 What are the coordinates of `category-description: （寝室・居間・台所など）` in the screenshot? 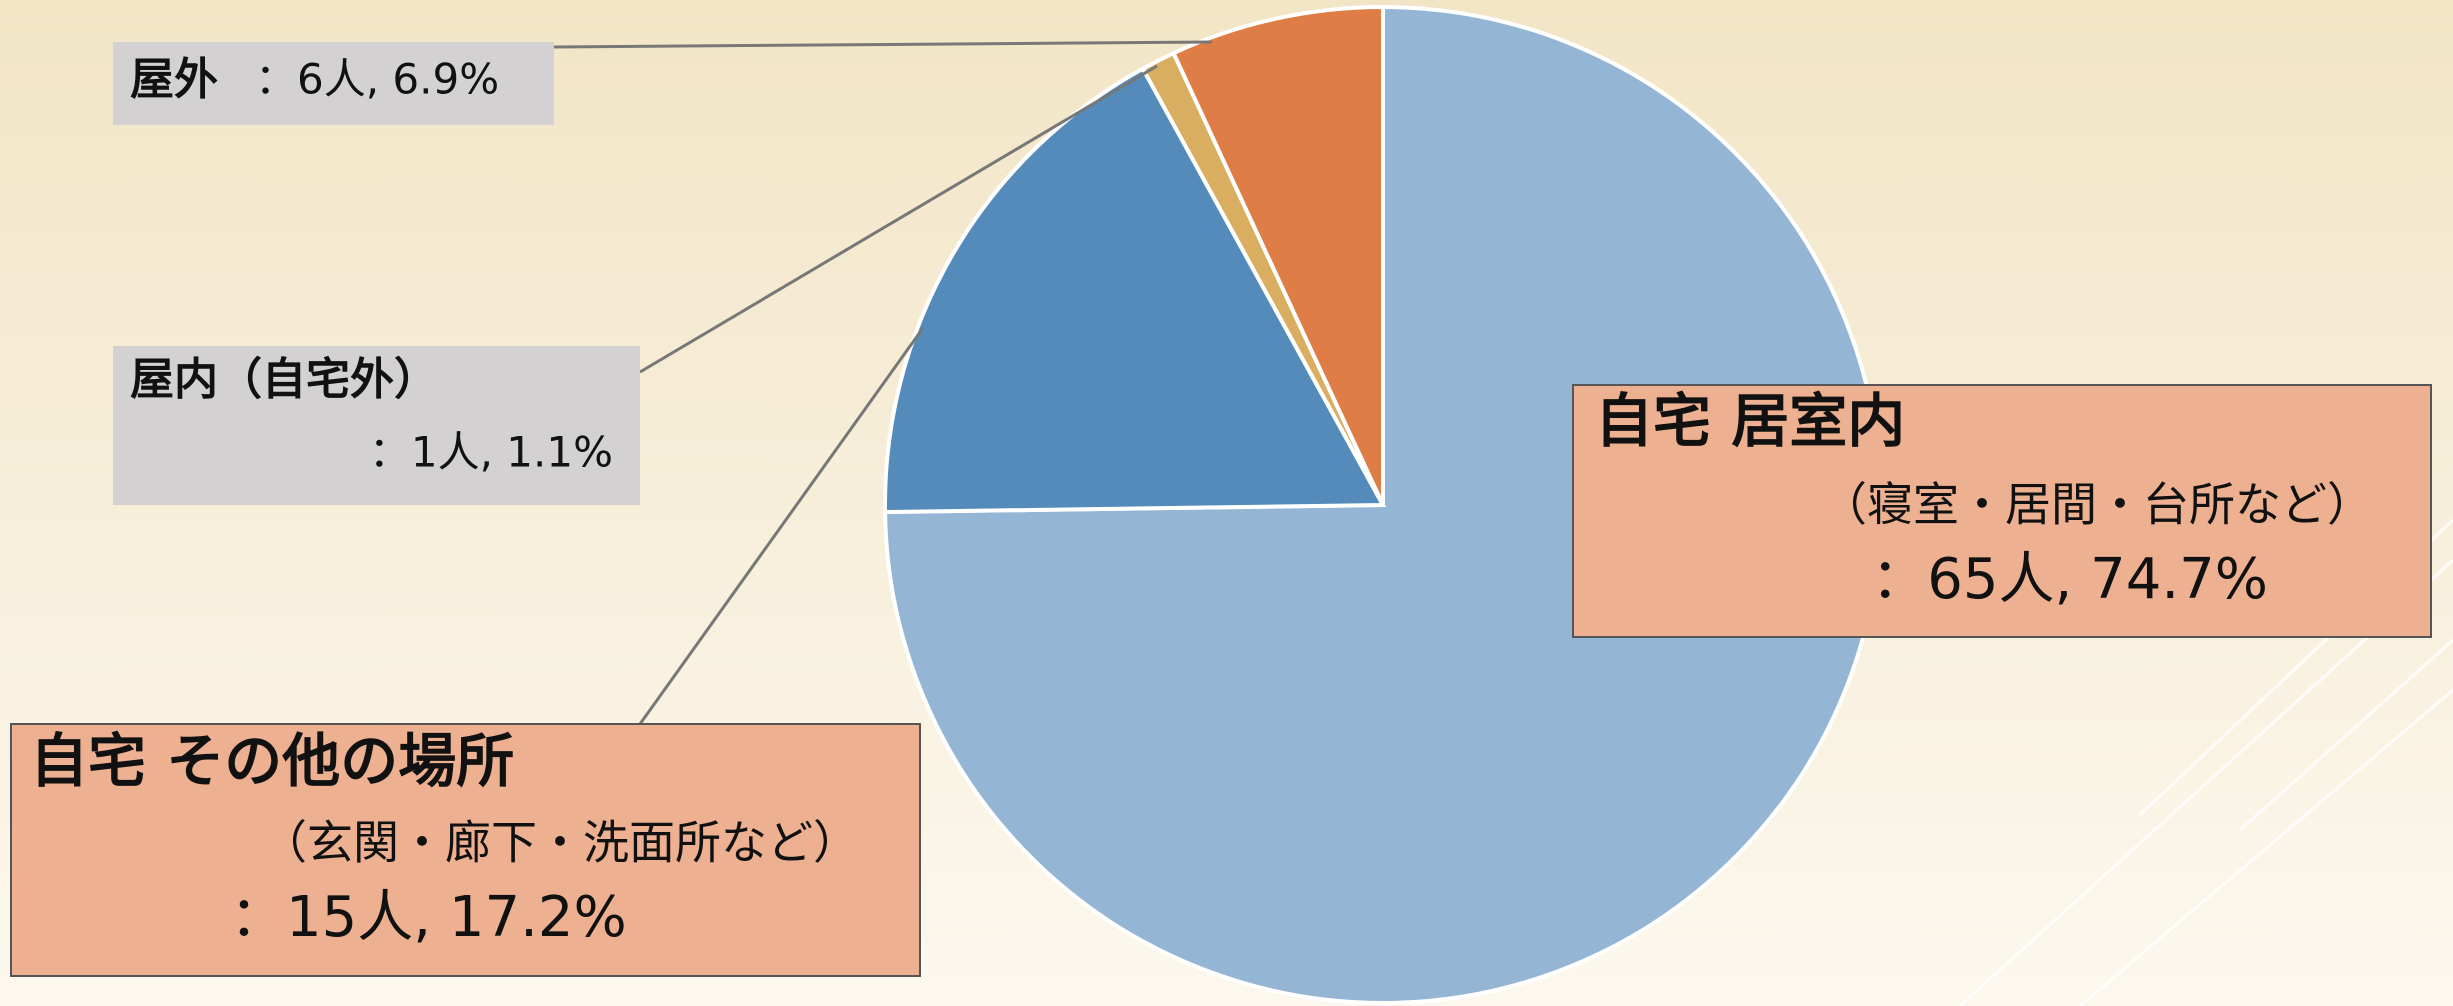 It's located at (2097, 505).